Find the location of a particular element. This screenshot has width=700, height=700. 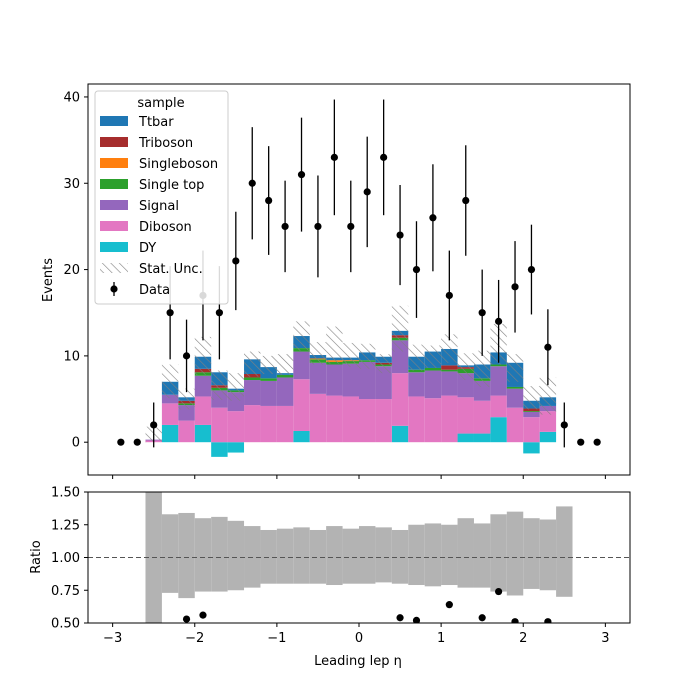

legend-label-singleboson: Singleboson is located at coordinates (178, 164).